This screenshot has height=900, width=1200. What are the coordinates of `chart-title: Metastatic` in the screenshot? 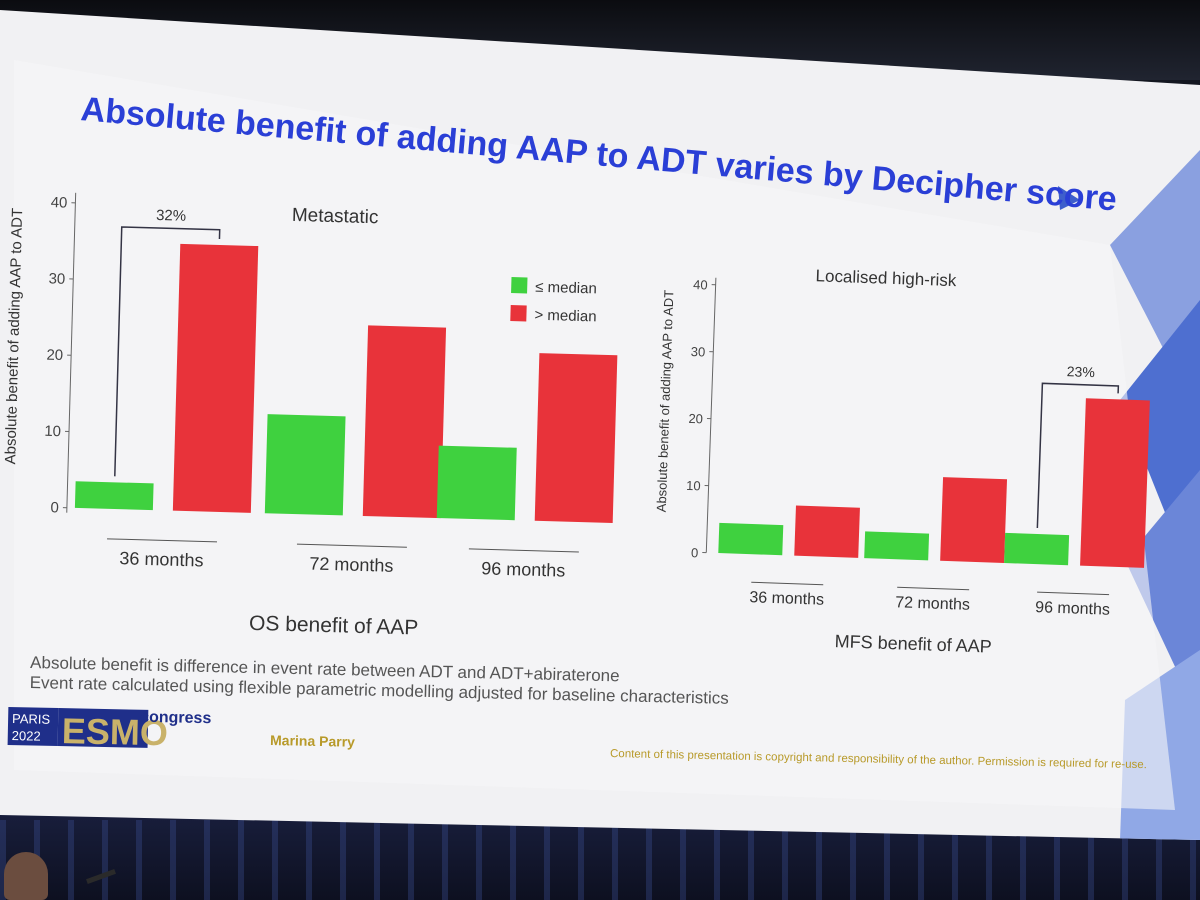 It's located at (335, 216).